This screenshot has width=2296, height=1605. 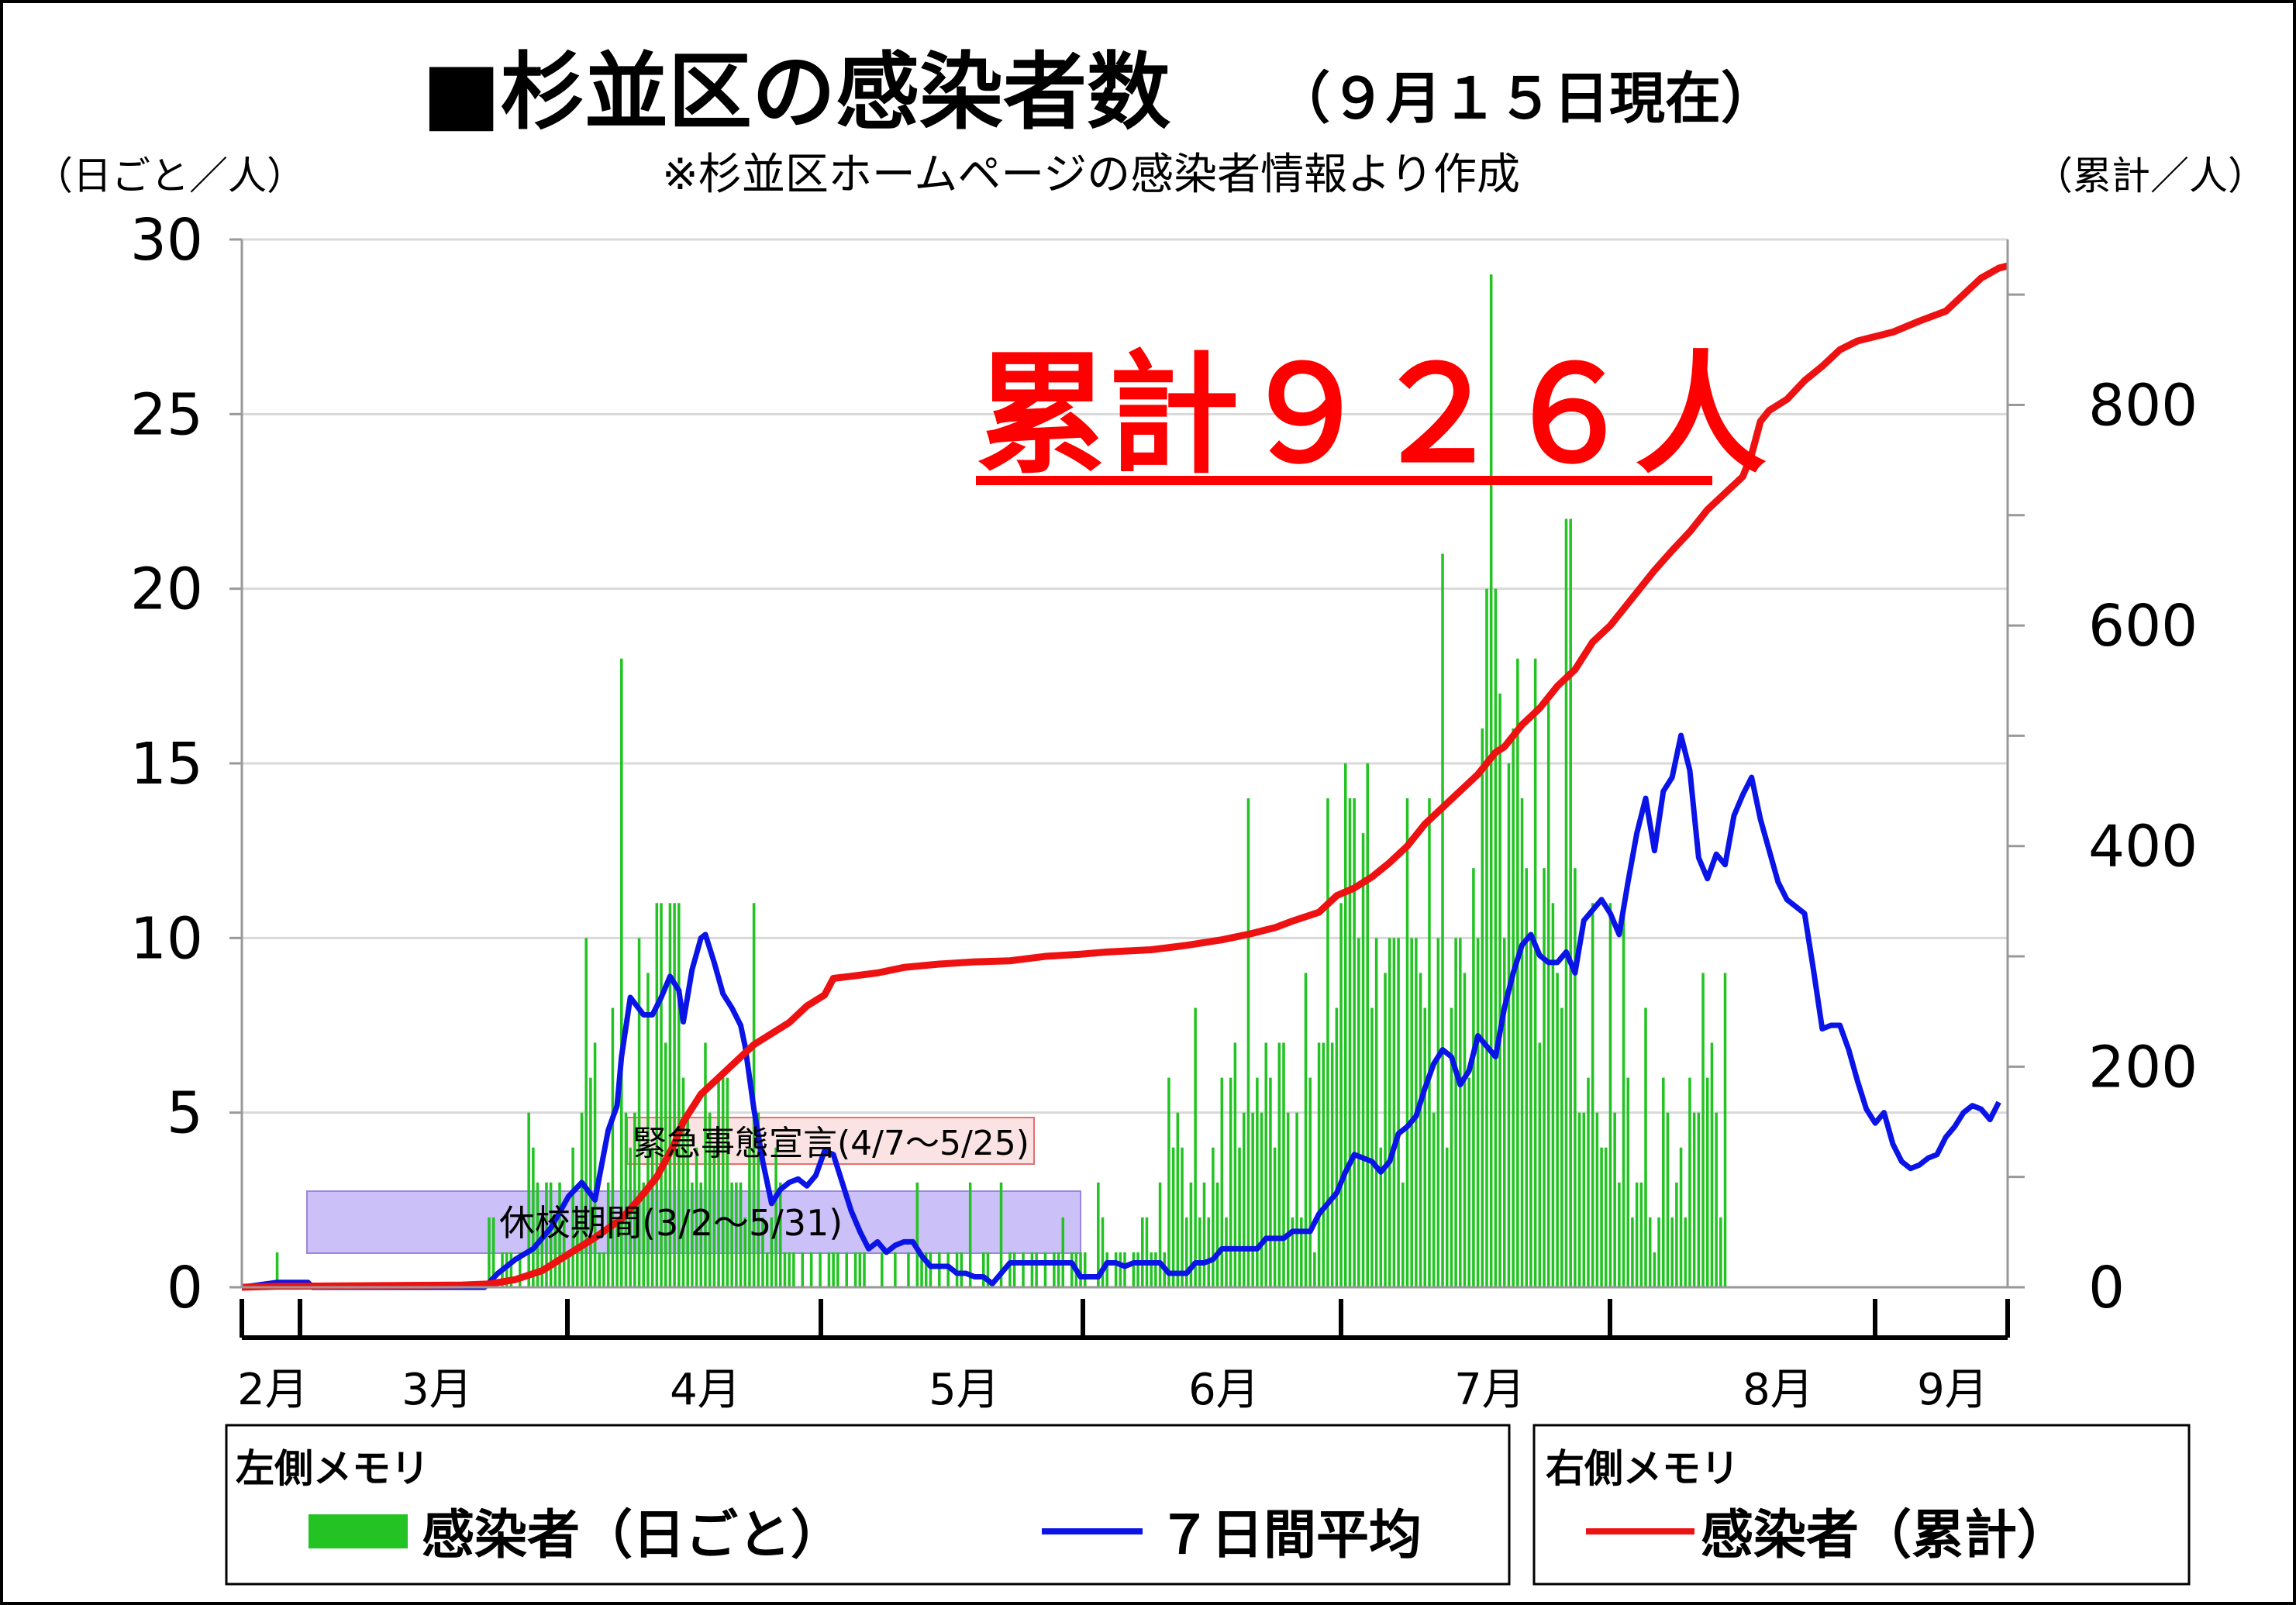 What do you see at coordinates (2150, 175) in the screenshot?
I see `right-axis-unit: （累計／人）` at bounding box center [2150, 175].